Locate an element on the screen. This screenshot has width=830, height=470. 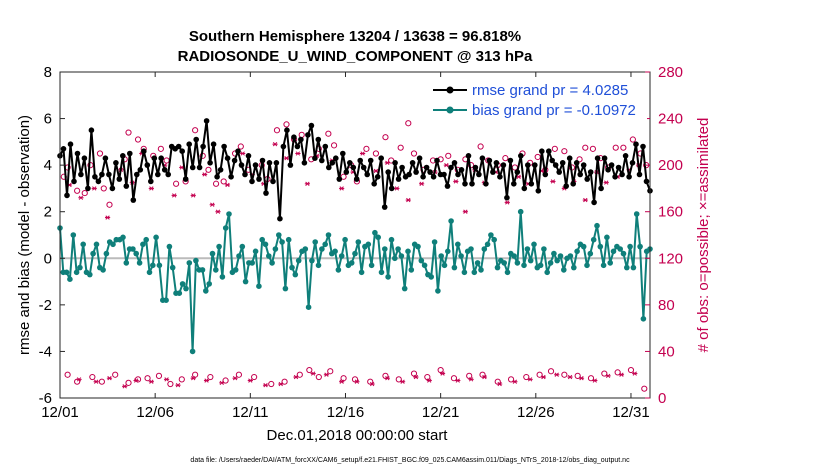
y-axis-label-right: # of obs: o=possible; ×=assimilated is located at coordinates (703, 235).